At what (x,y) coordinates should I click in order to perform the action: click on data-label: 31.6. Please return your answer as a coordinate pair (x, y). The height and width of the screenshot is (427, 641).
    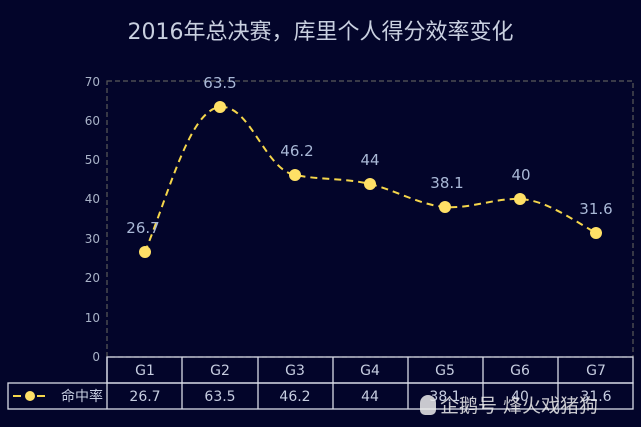
    Looking at the image, I should click on (595, 209).